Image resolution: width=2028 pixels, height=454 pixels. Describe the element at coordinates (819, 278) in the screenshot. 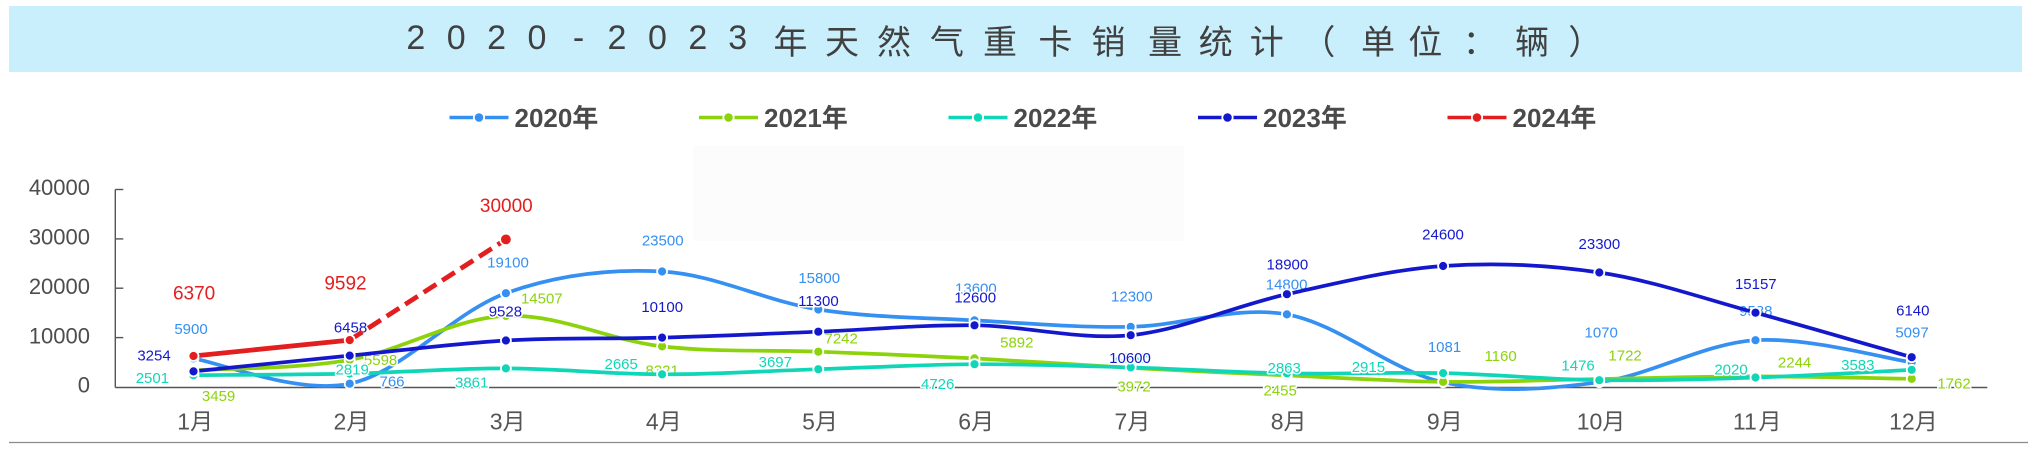

I see `svg-text: 15800` at that location.